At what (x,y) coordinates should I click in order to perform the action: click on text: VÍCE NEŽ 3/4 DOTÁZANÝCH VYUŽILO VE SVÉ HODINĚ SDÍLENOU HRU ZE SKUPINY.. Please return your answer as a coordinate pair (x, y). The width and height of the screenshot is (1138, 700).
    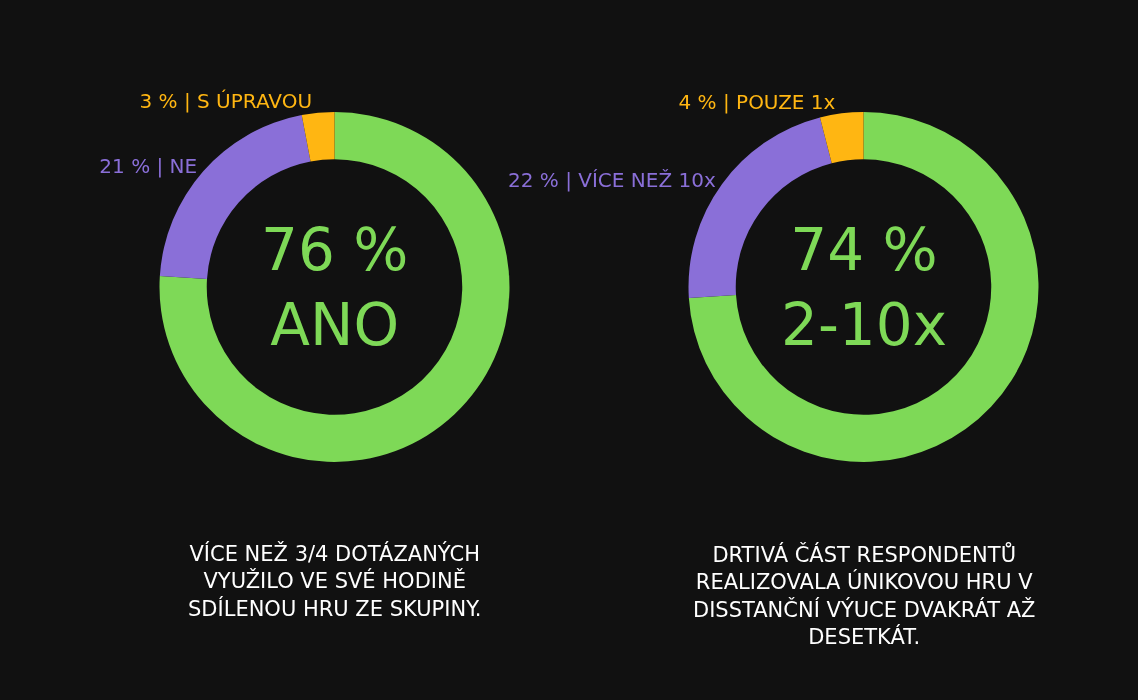
    Looking at the image, I should click on (335, 581).